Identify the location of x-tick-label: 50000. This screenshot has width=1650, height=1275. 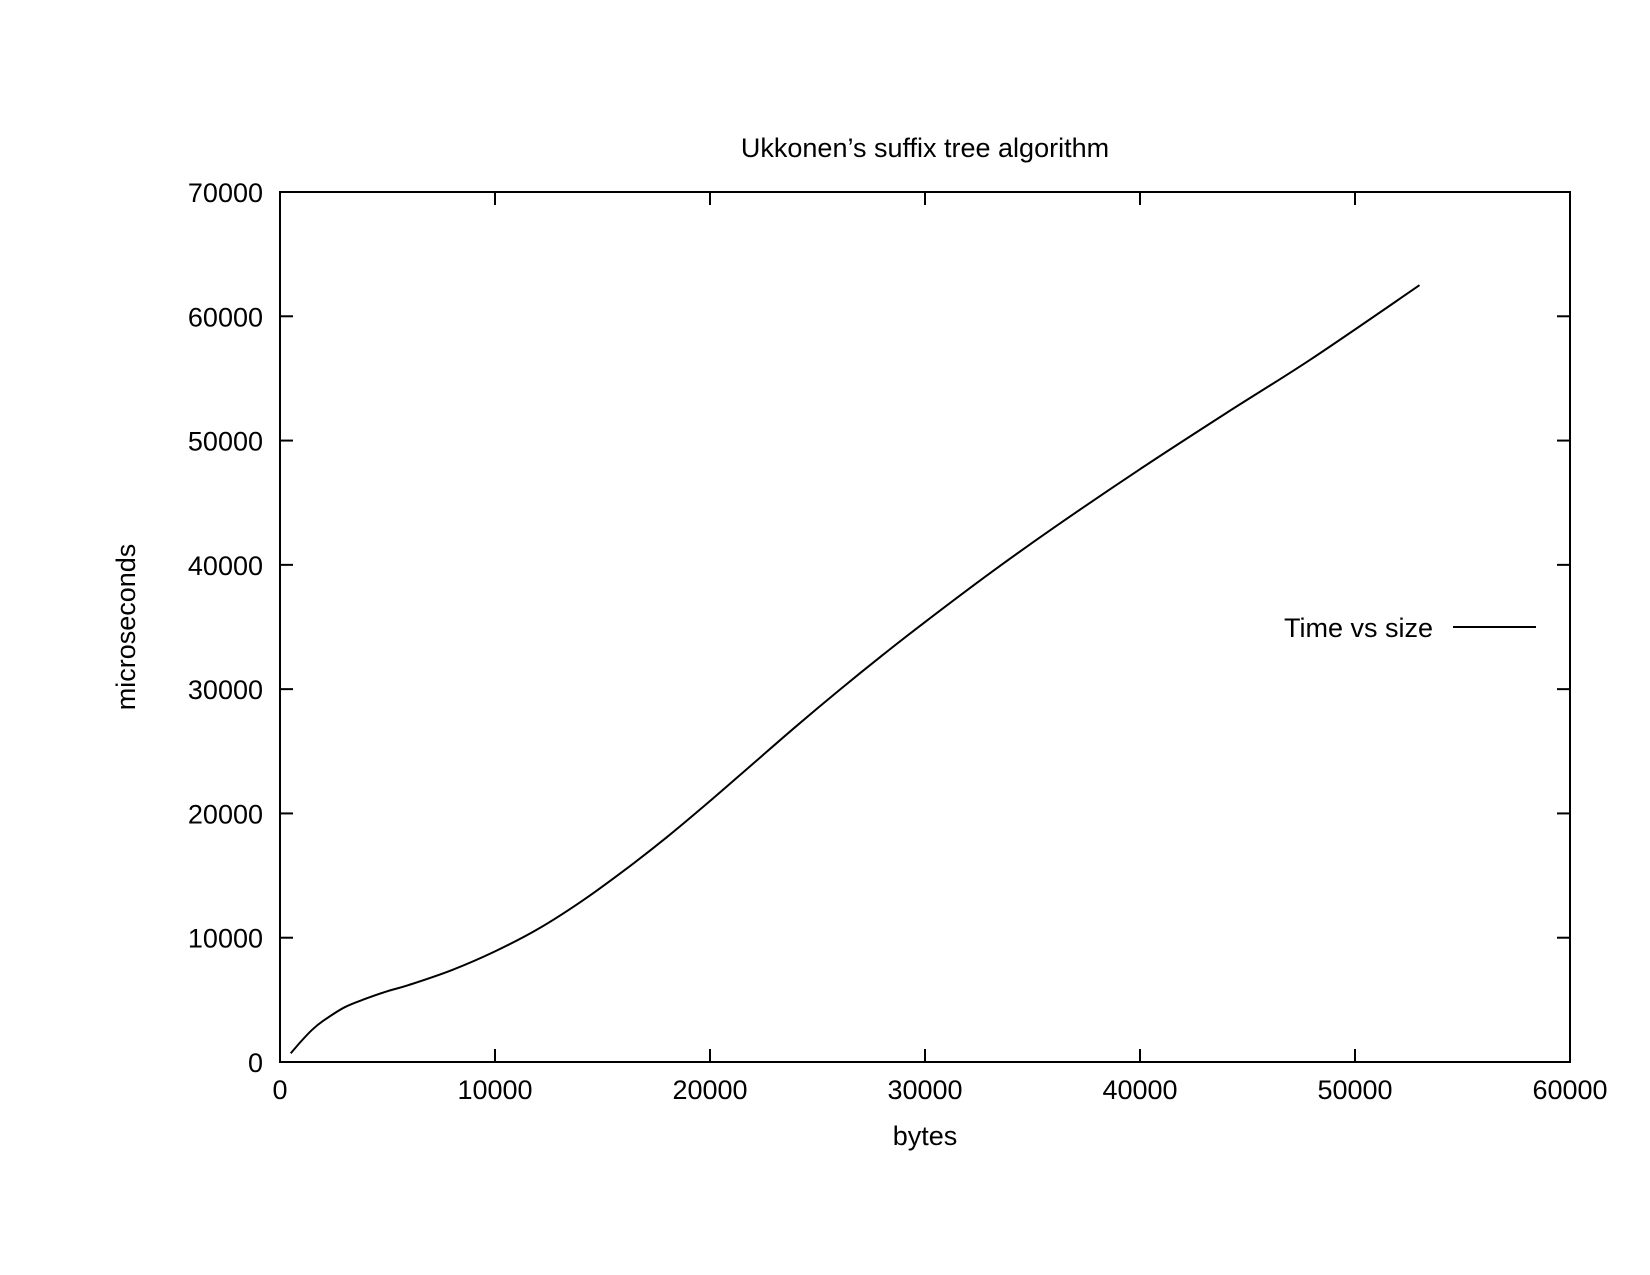
(1354, 1090).